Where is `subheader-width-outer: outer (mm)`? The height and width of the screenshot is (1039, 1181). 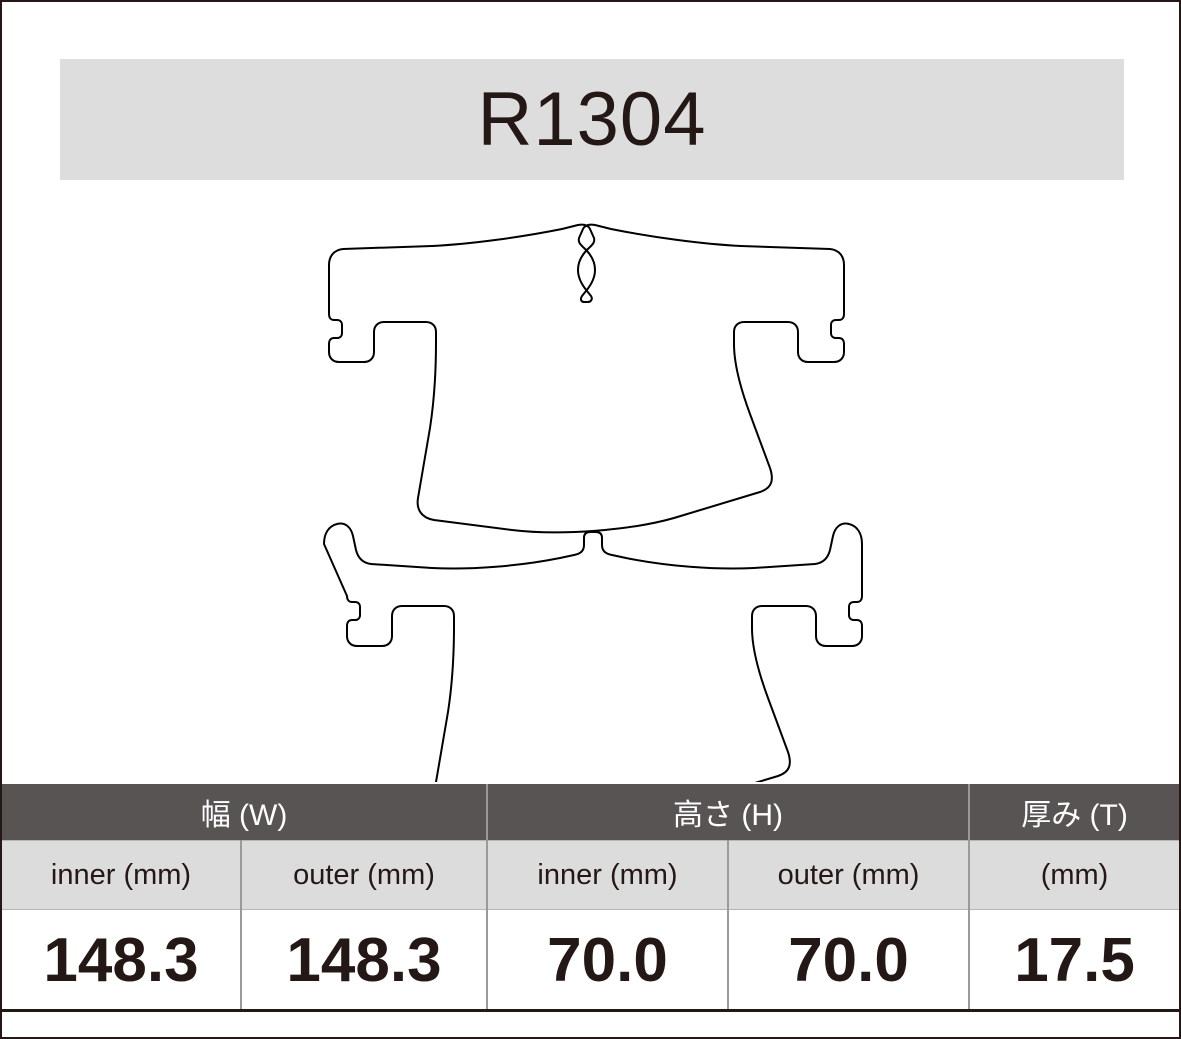 subheader-width-outer: outer (mm) is located at coordinates (365, 875).